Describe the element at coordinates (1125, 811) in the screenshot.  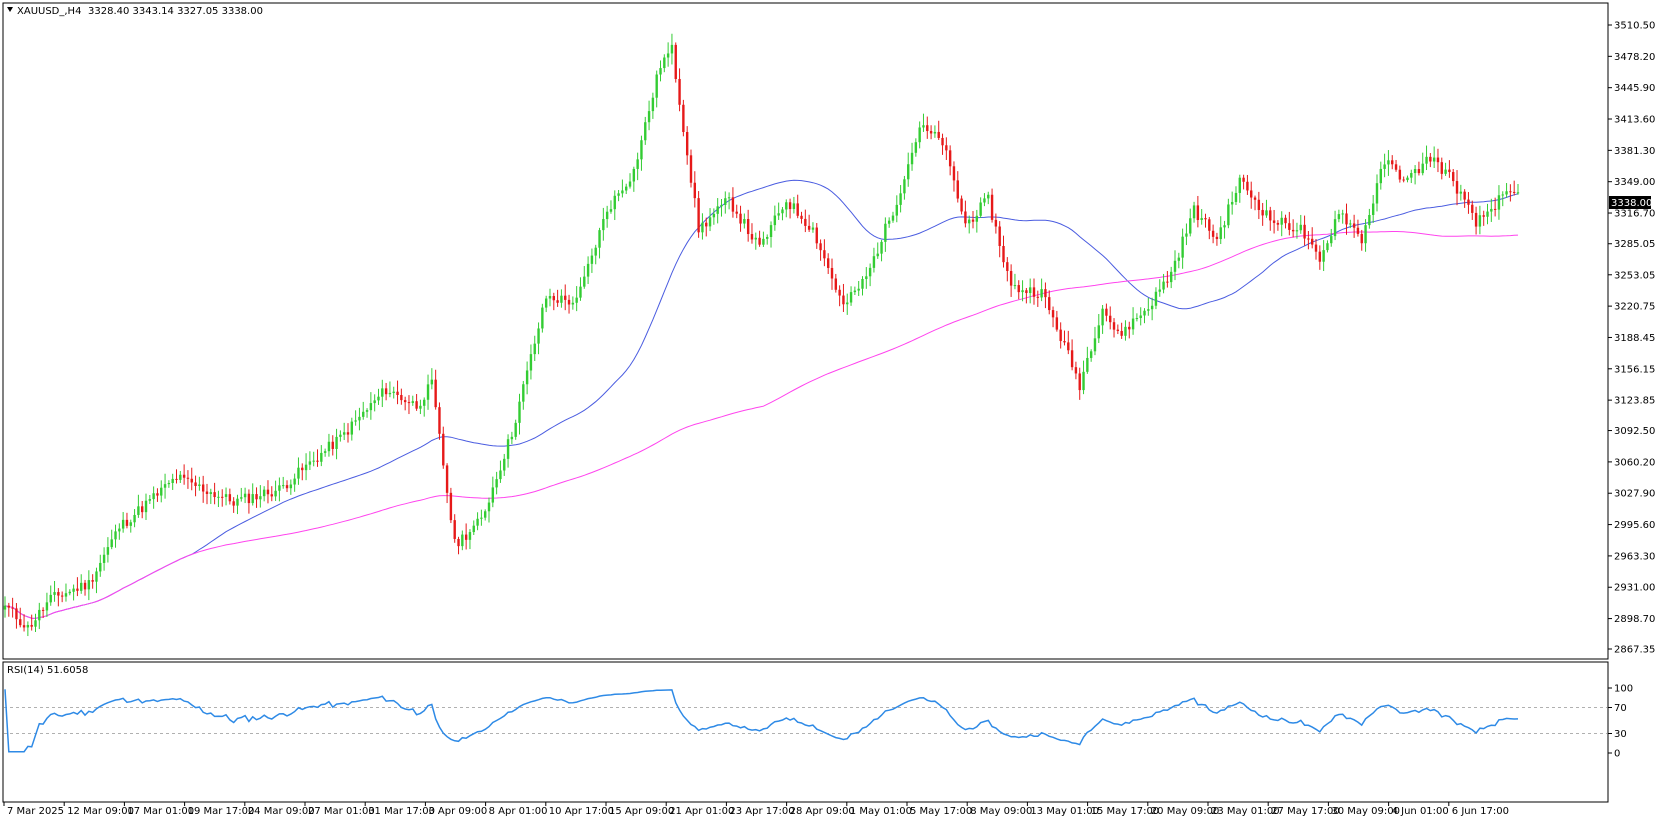
I see `time-tick-label: 15 May 17:00` at that location.